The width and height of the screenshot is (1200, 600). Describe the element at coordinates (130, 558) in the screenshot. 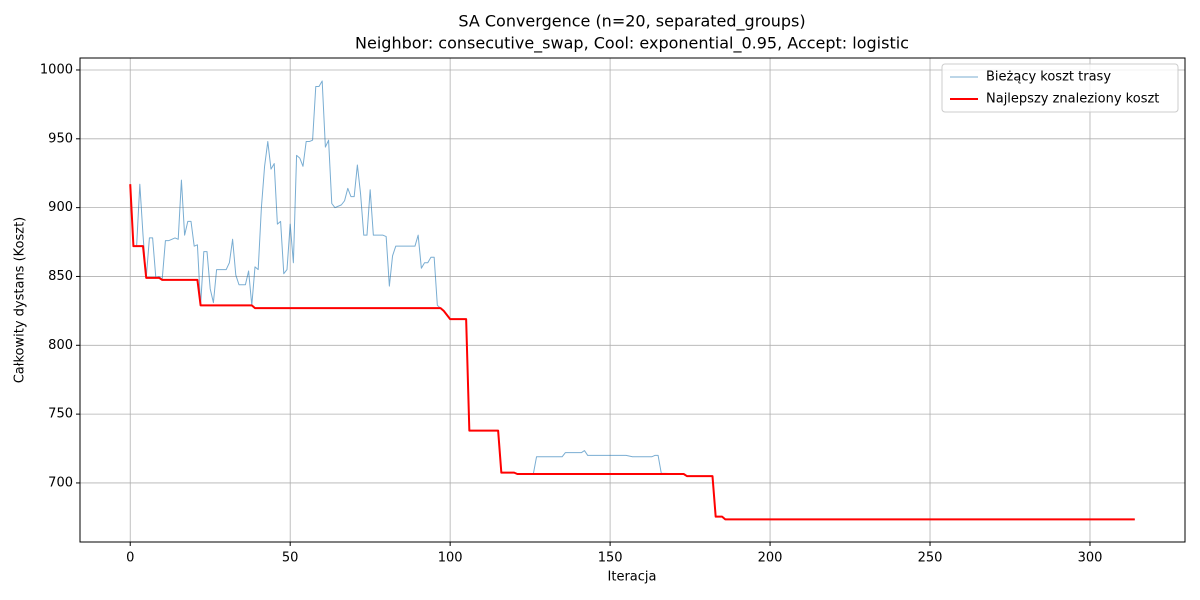

I see `x-tick-label: 0` at that location.